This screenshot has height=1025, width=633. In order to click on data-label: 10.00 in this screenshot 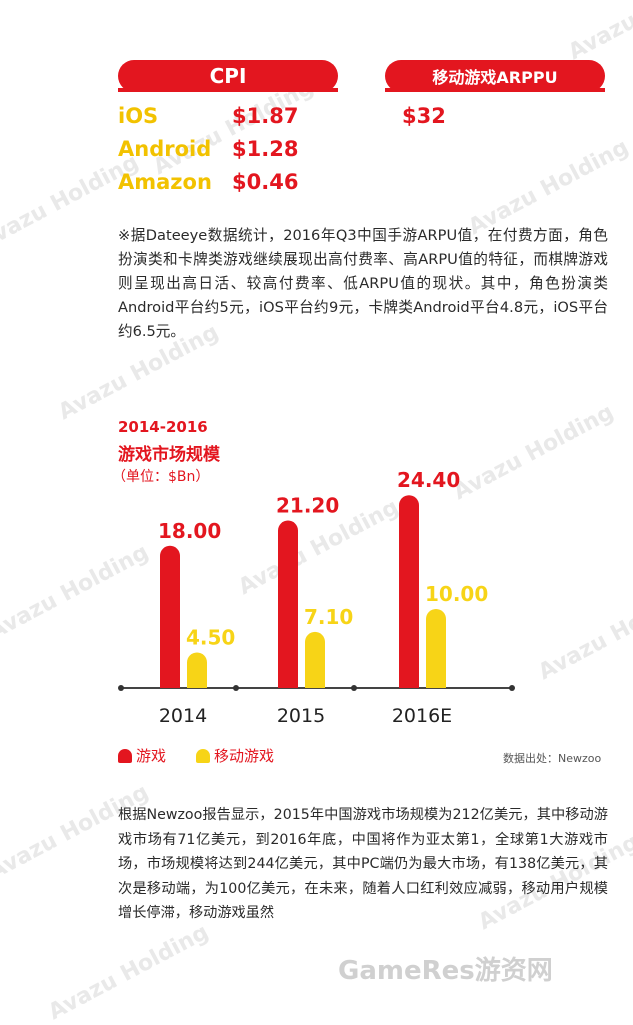, I will do `click(456, 594)`.